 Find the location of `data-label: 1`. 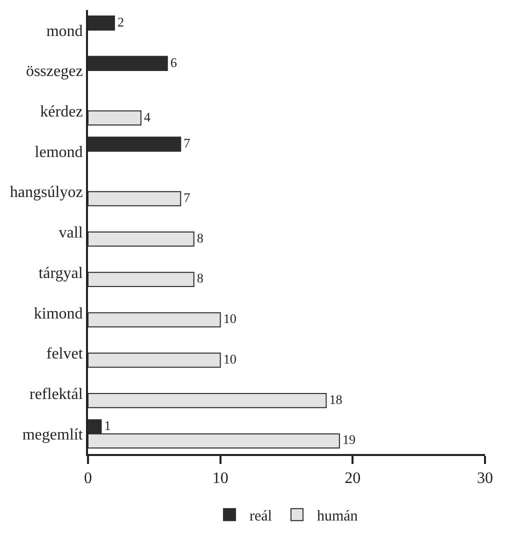

data-label: 1 is located at coordinates (107, 426).